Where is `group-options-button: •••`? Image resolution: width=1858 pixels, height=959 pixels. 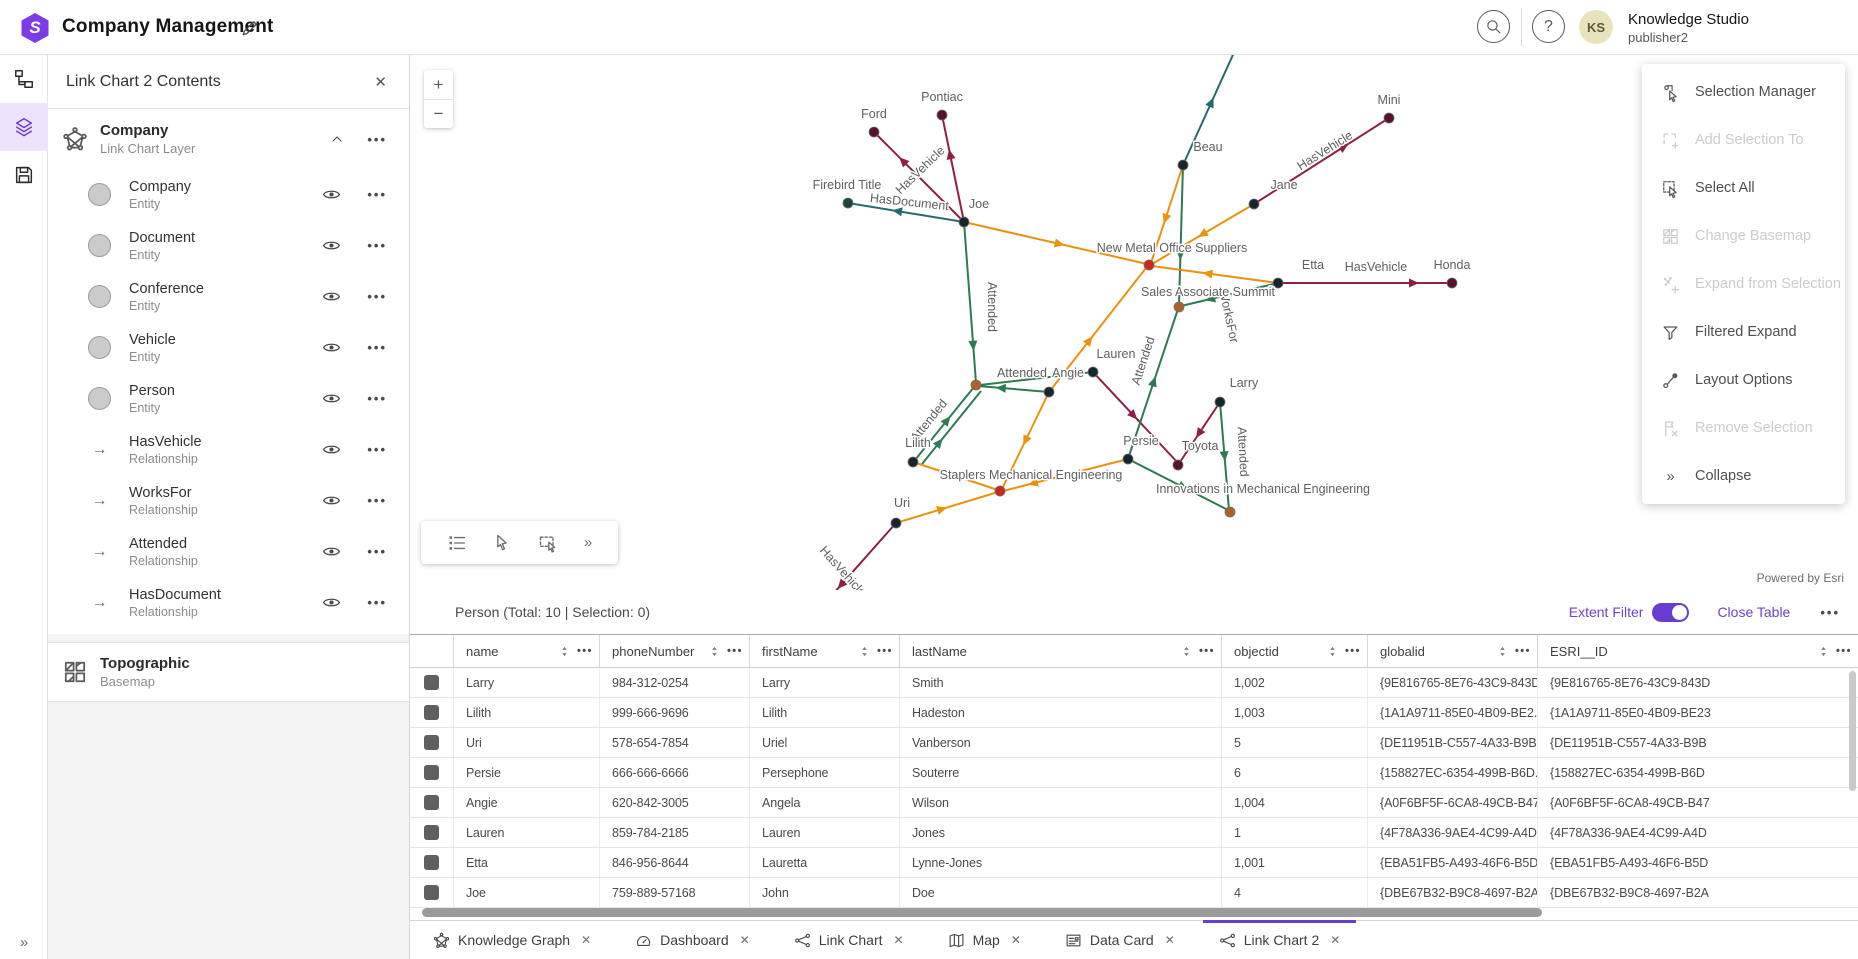 group-options-button: ••• is located at coordinates (377, 139).